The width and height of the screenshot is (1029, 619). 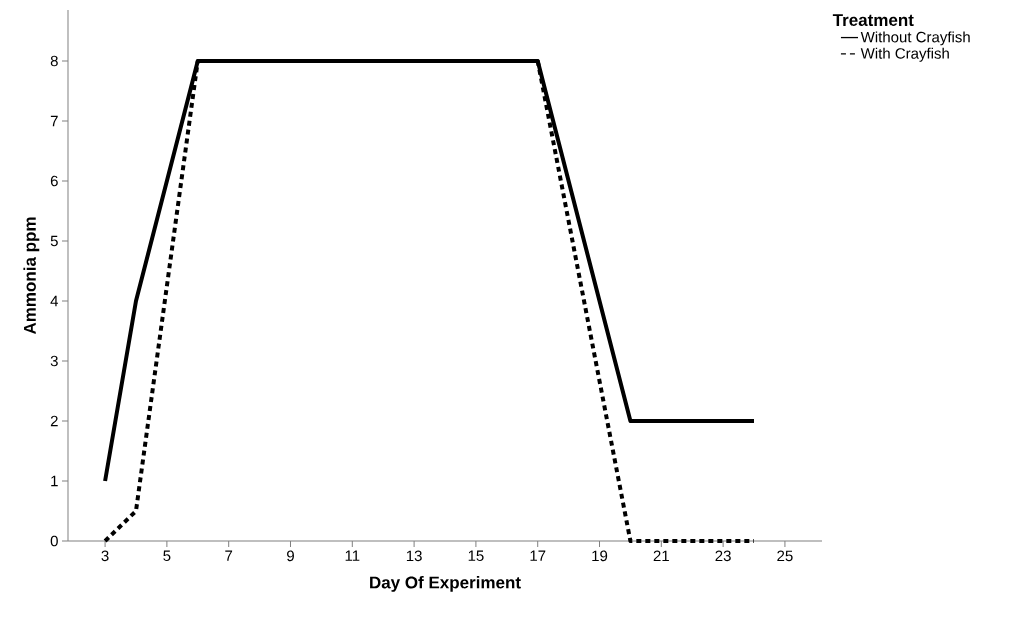 What do you see at coordinates (167, 555) in the screenshot?
I see `x-tick-label: 5` at bounding box center [167, 555].